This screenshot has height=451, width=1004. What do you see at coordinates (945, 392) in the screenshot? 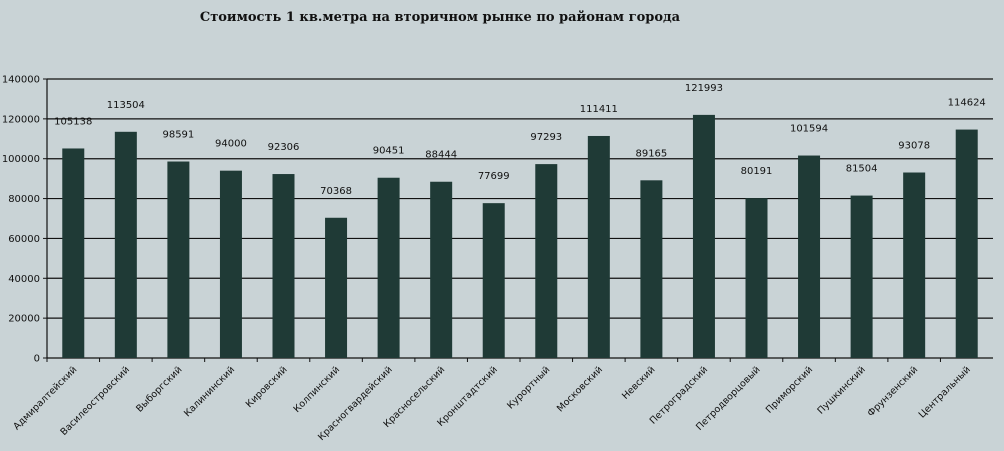
I see `x-tick-label: Центральный` at bounding box center [945, 392].